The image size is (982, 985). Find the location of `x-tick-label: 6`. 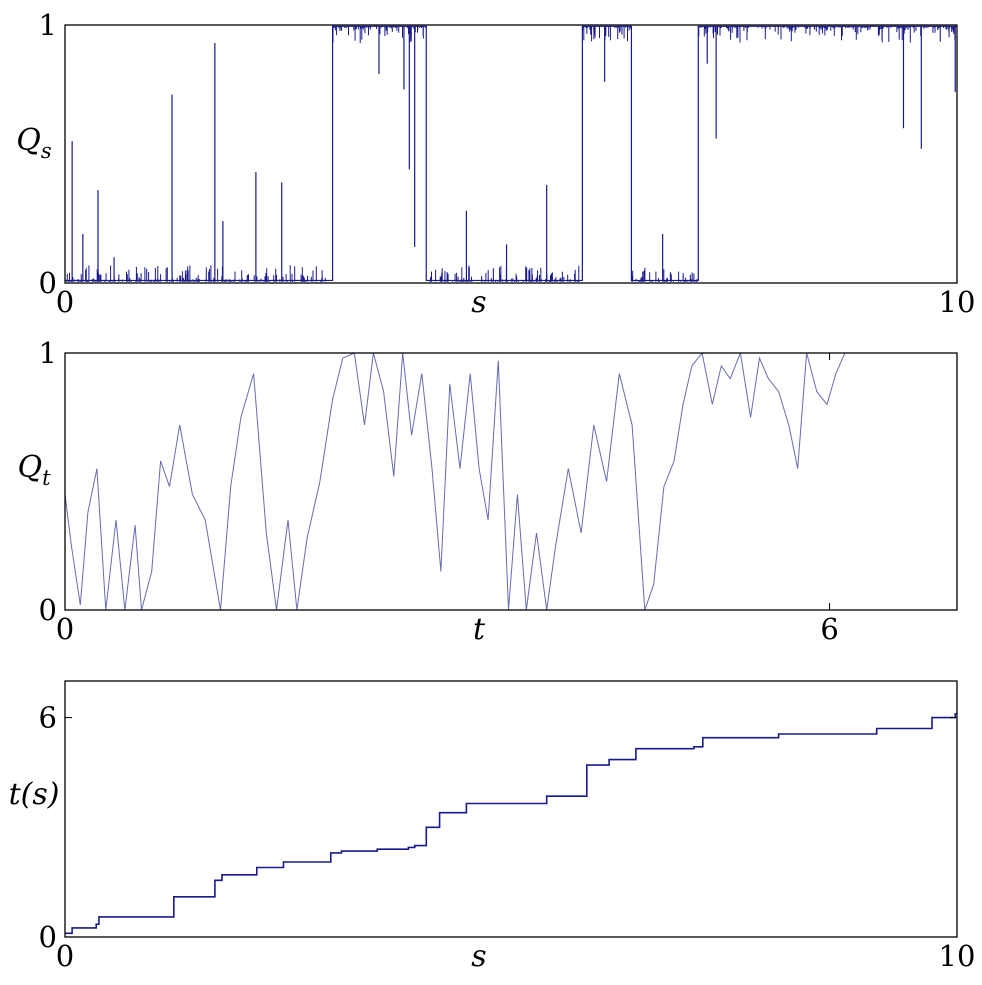

x-tick-label: 6 is located at coordinates (829, 629).